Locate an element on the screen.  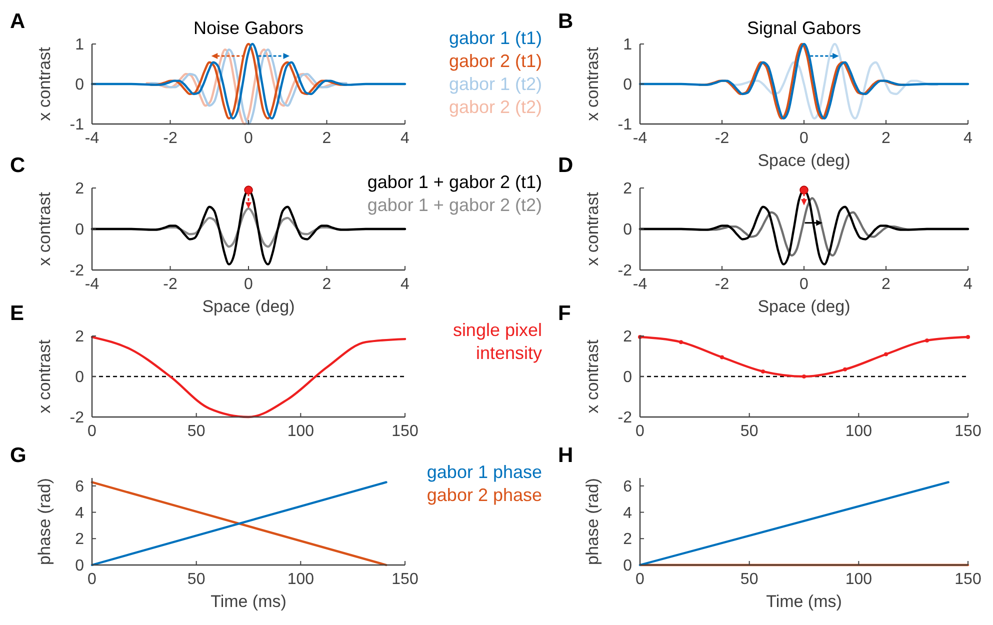
text: gabor 1 (t2) is located at coordinates (495, 84).